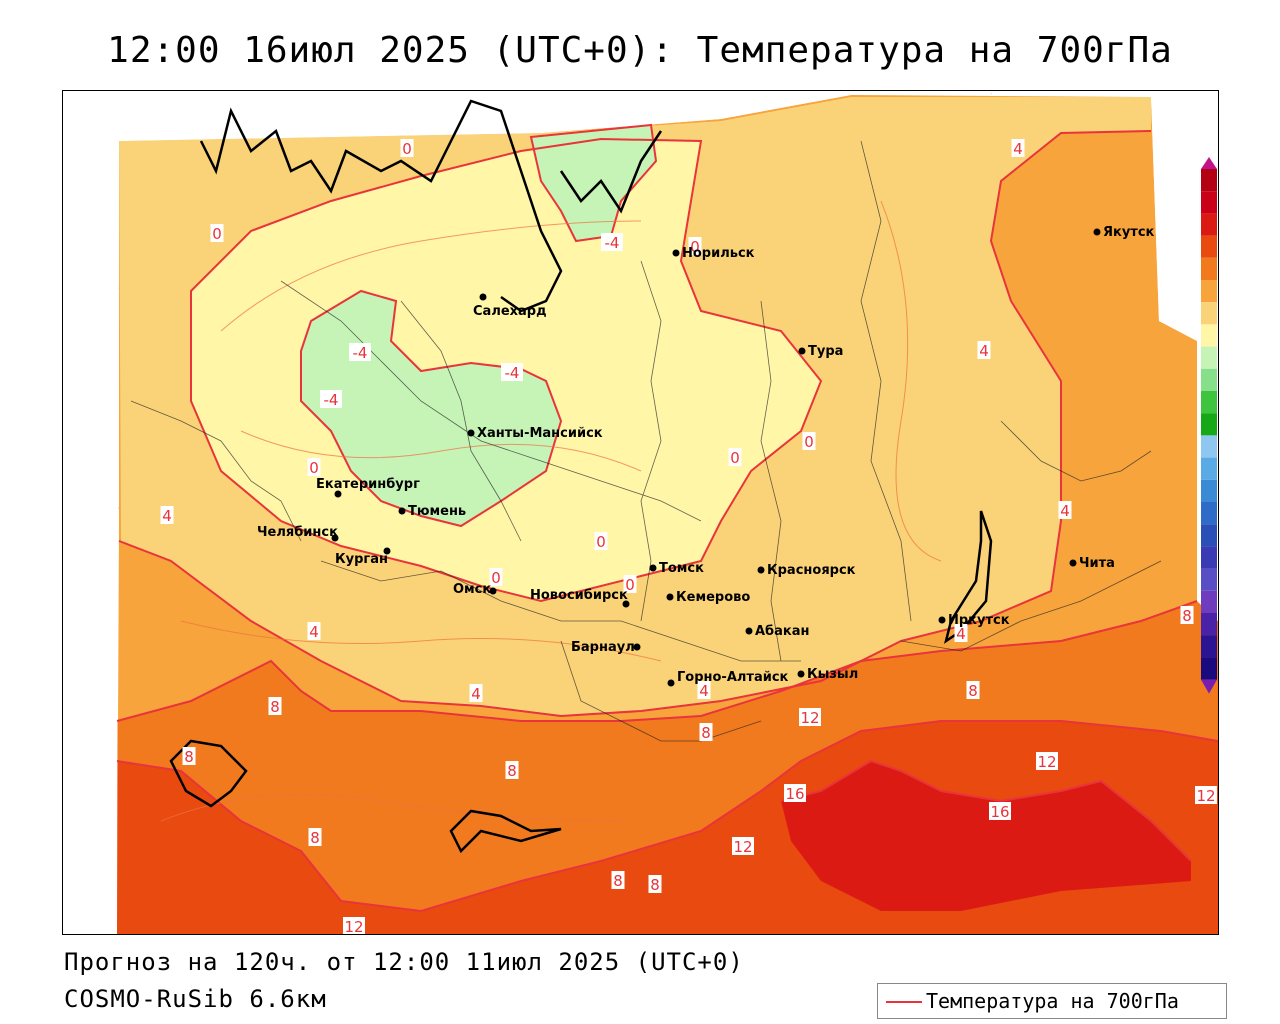  What do you see at coordinates (1209, 686) in the screenshot?
I see `colorbar-arrow-down` at bounding box center [1209, 686].